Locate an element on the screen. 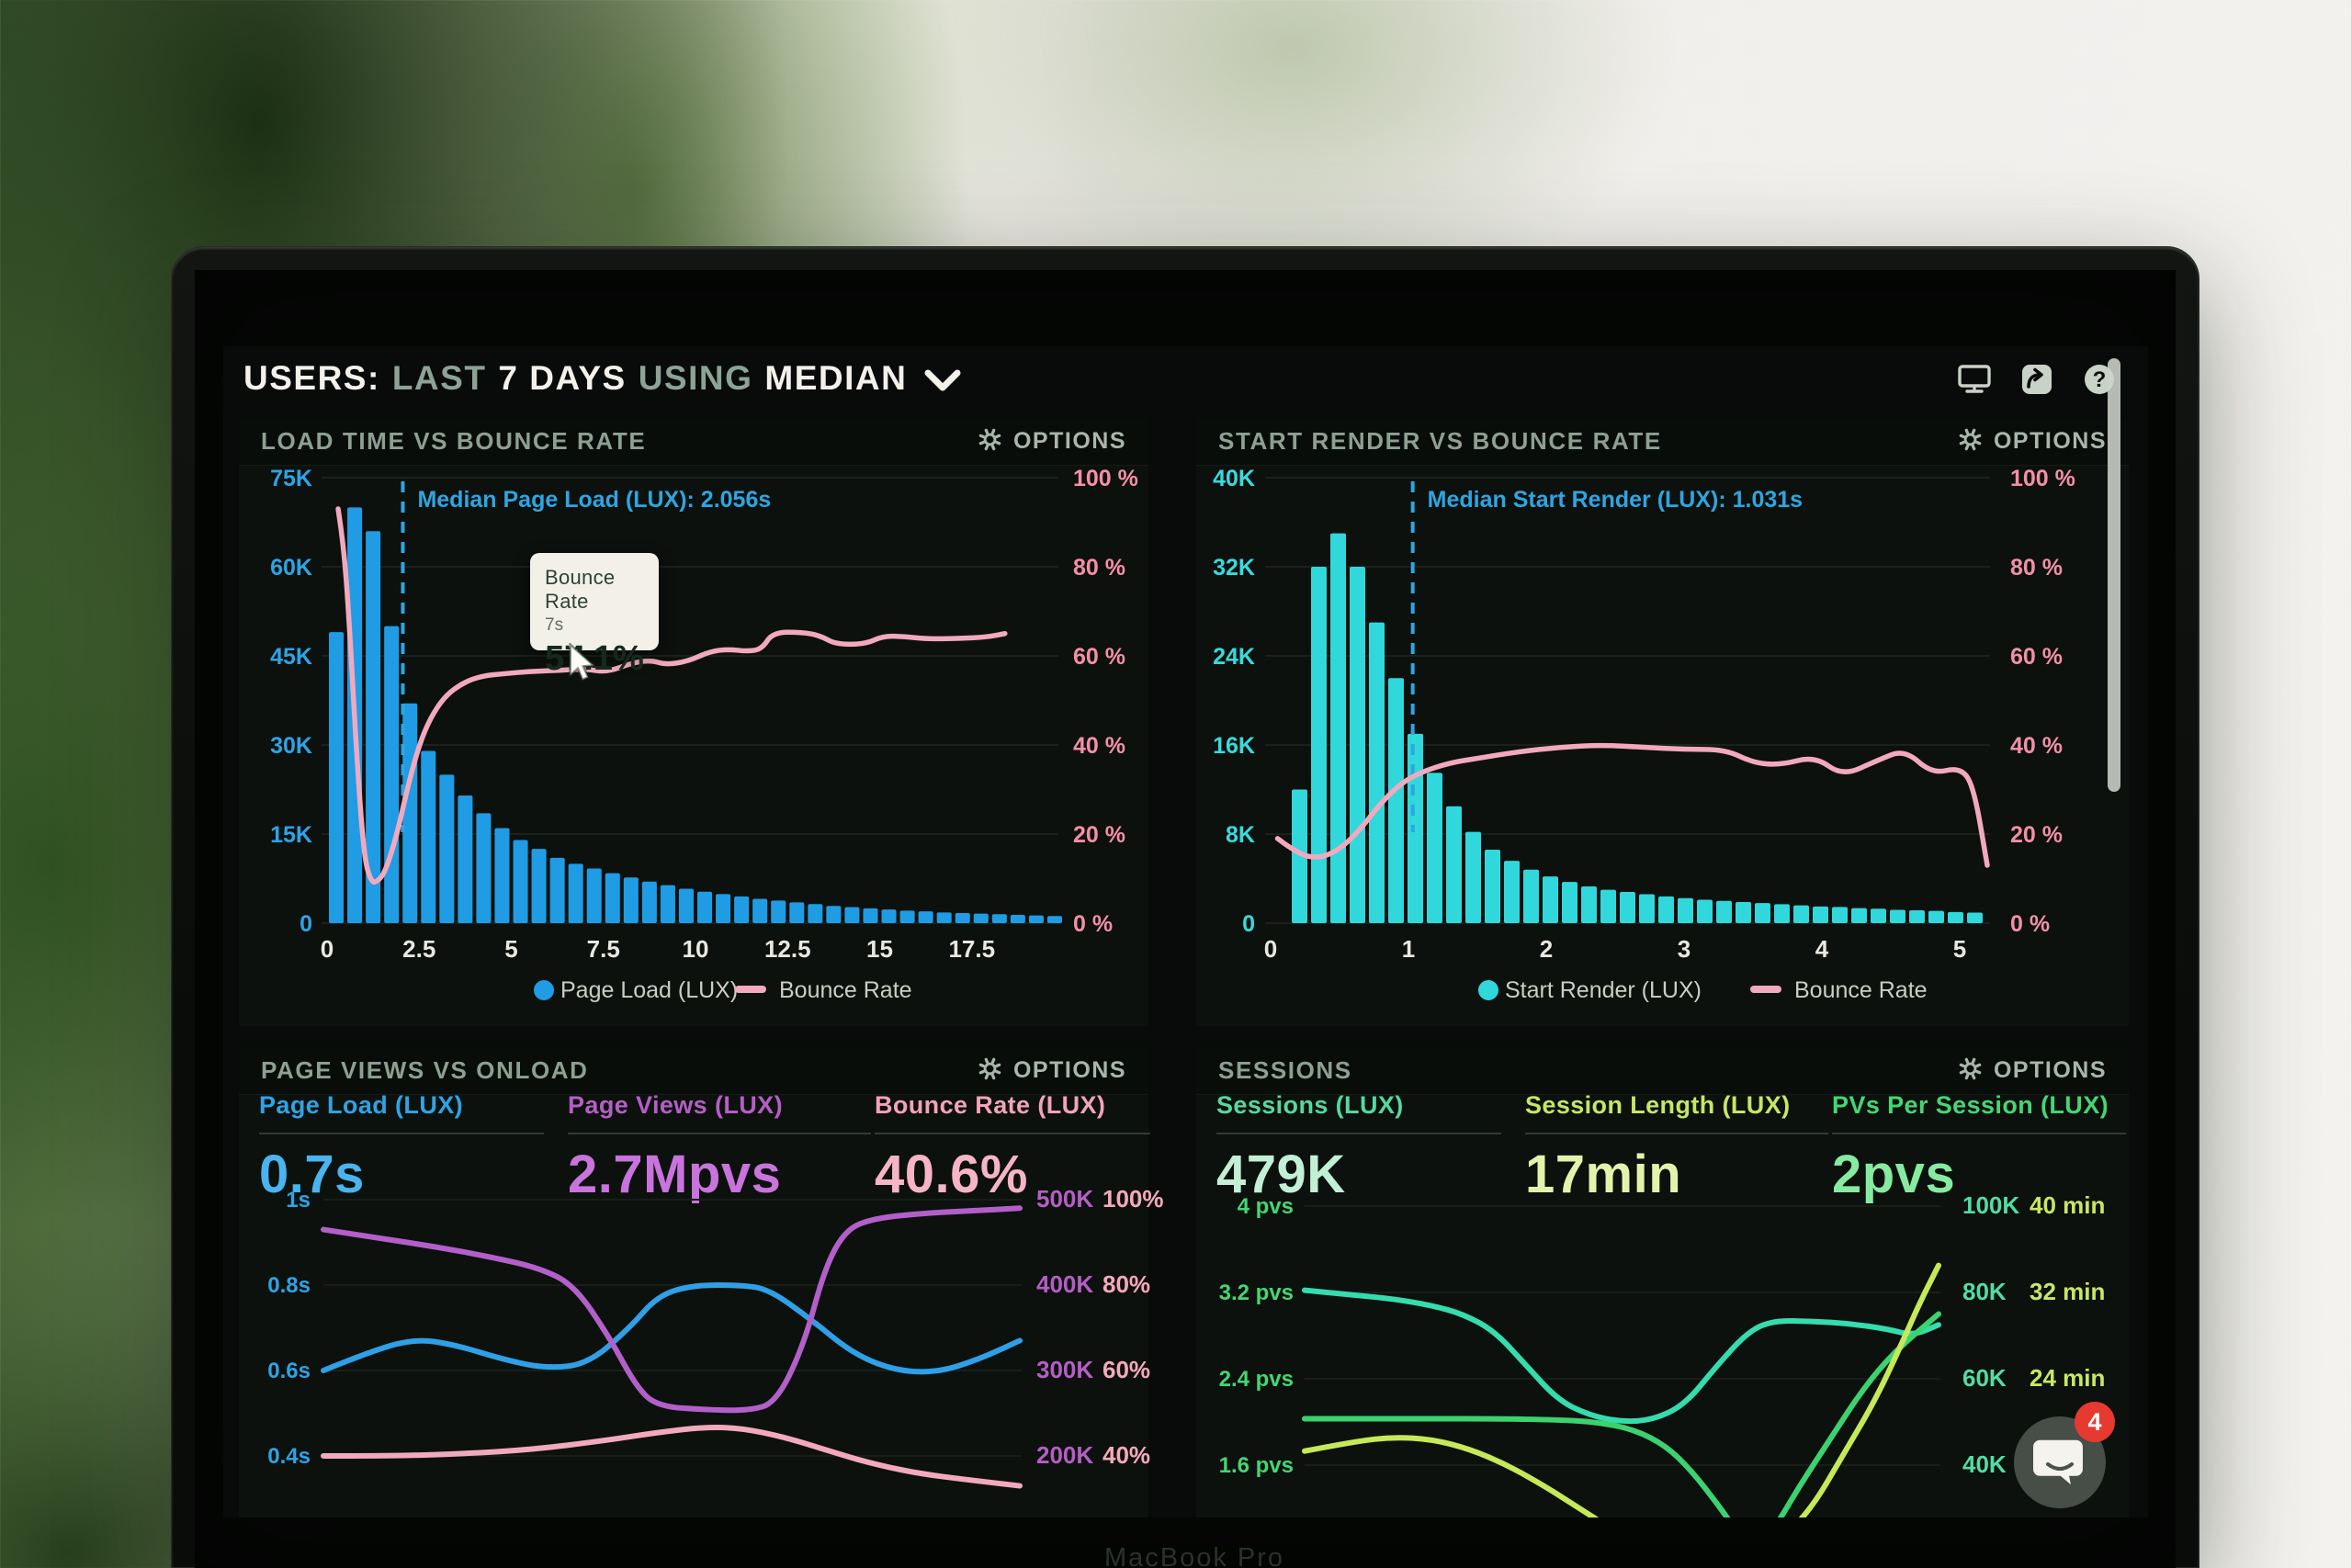  dashboard-title-dropdown: USERS: LAST 7 DAYS USING MEDIAN is located at coordinates (602, 378).